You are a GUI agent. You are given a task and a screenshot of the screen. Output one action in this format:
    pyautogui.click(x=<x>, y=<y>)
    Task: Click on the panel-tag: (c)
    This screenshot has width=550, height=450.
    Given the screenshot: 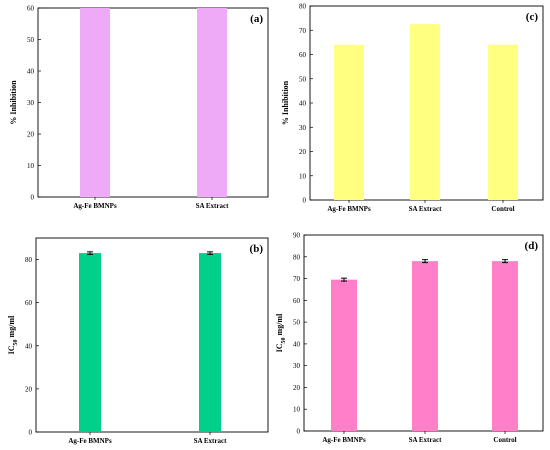 What is the action you would take?
    pyautogui.click(x=532, y=17)
    